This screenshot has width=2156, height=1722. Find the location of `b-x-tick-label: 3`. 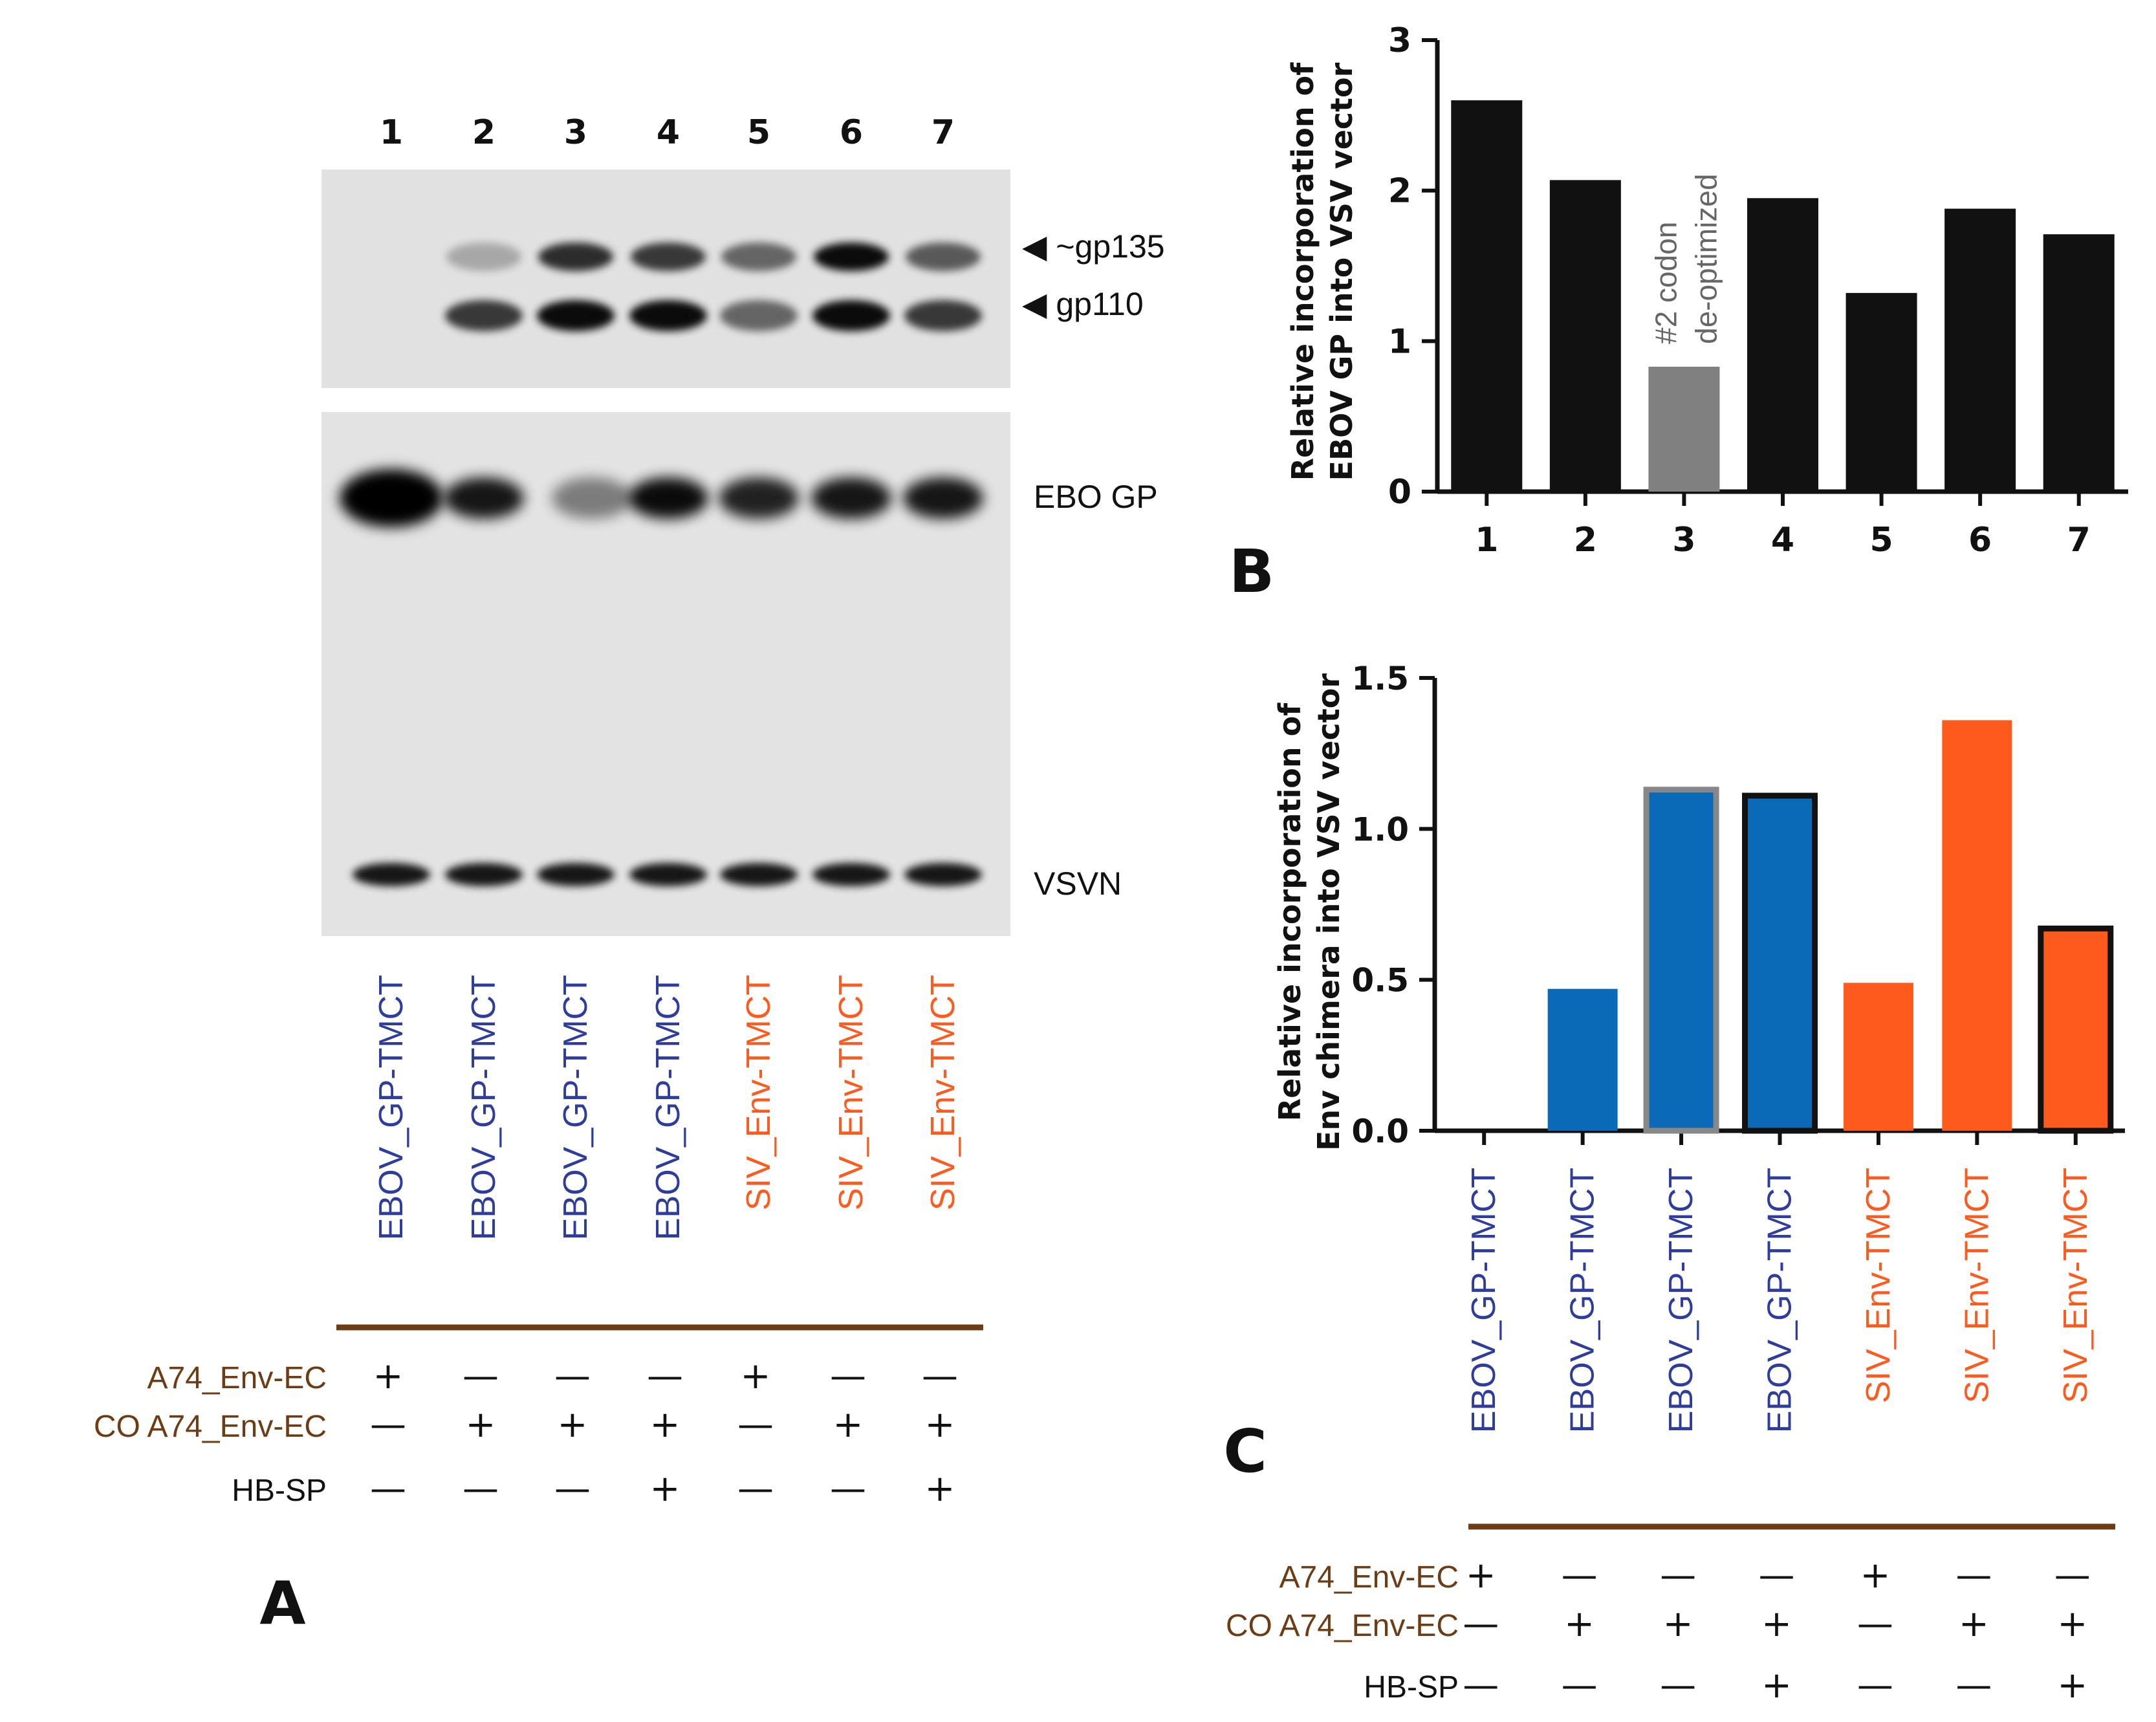

b-x-tick-label: 3 is located at coordinates (1683, 540).